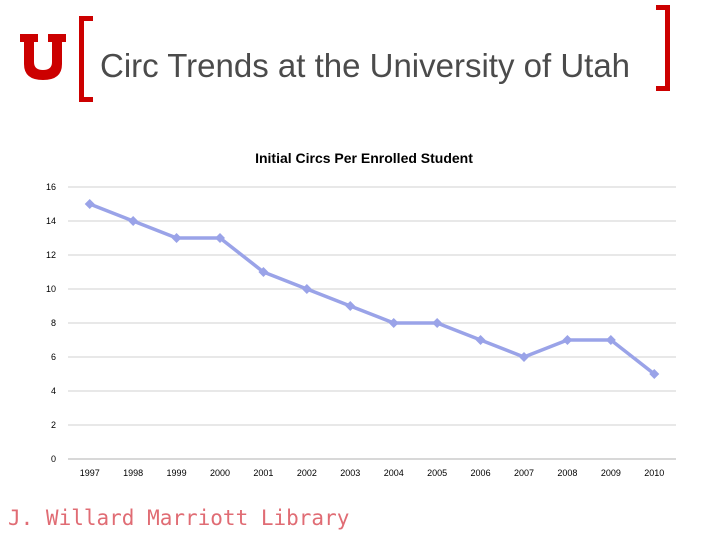  I want to click on y-tick-label: 2, so click(53, 425).